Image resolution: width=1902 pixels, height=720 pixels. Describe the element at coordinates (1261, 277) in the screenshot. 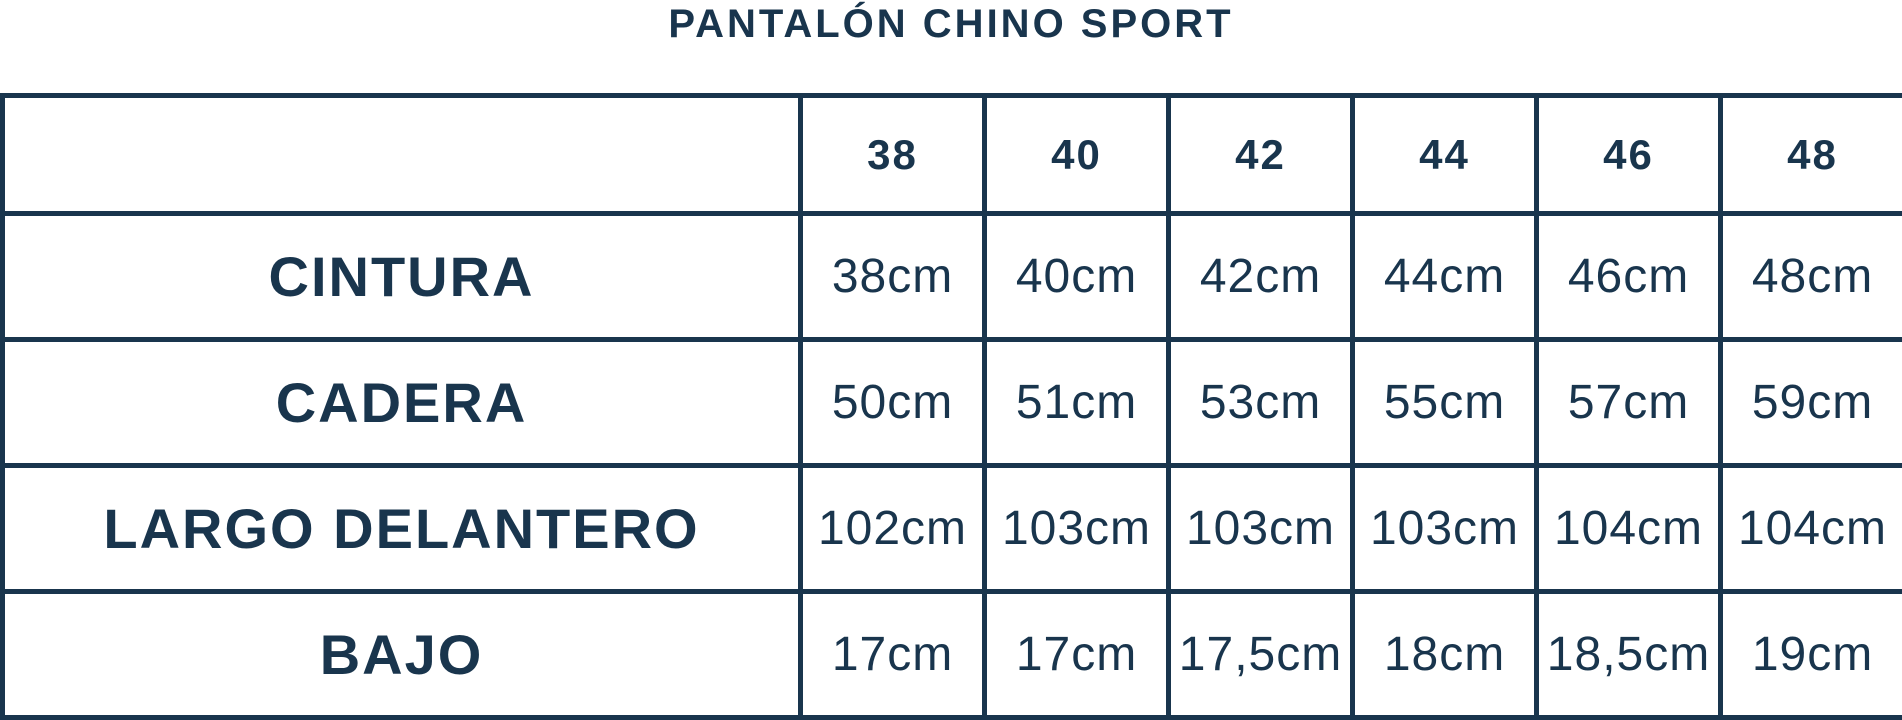

I see `cell-cintura-42: 42cm` at that location.